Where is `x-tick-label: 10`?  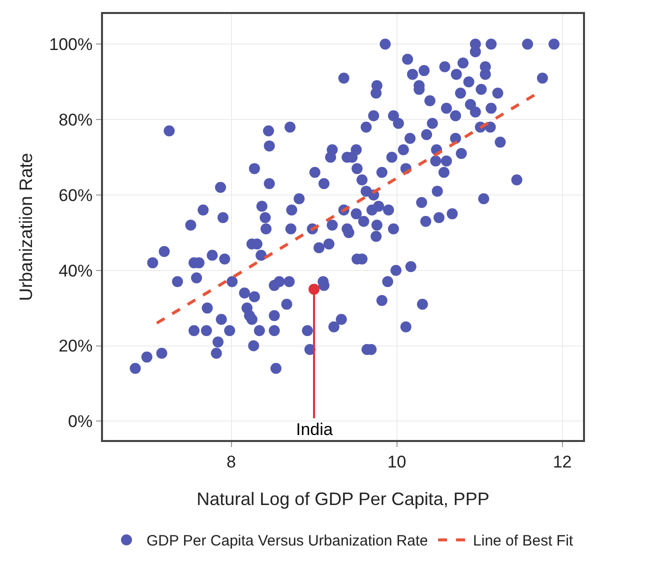 x-tick-label: 10 is located at coordinates (396, 462).